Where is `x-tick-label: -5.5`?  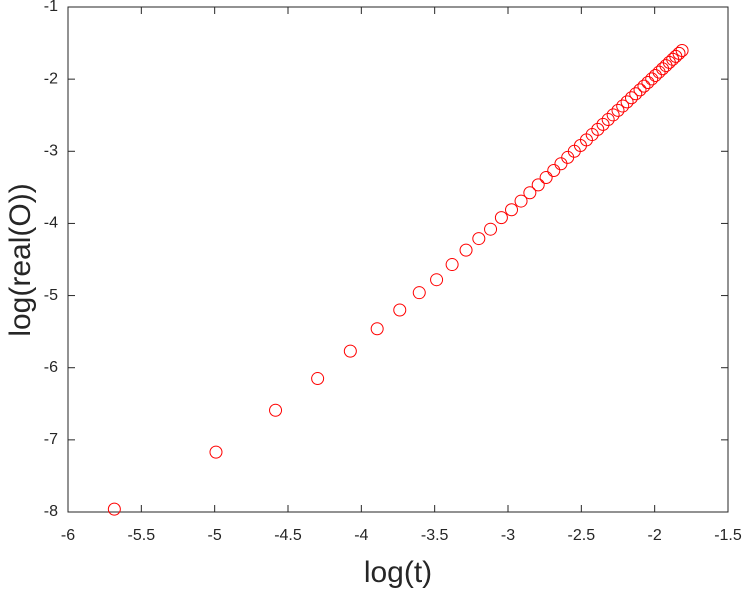
x-tick-label: -5.5 is located at coordinates (142, 535).